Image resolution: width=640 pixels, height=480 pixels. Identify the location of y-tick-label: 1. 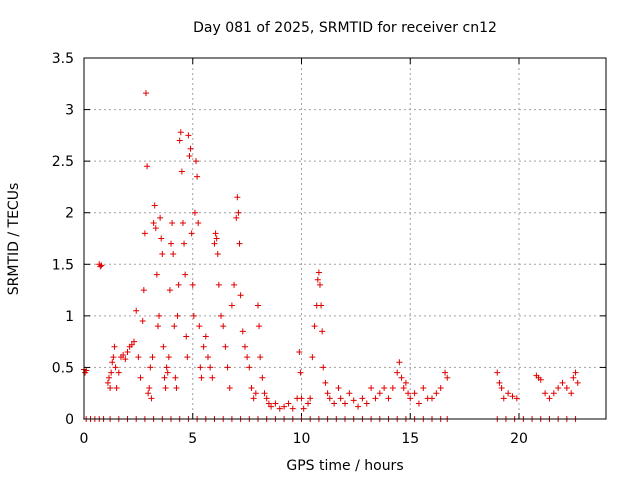
(69, 317).